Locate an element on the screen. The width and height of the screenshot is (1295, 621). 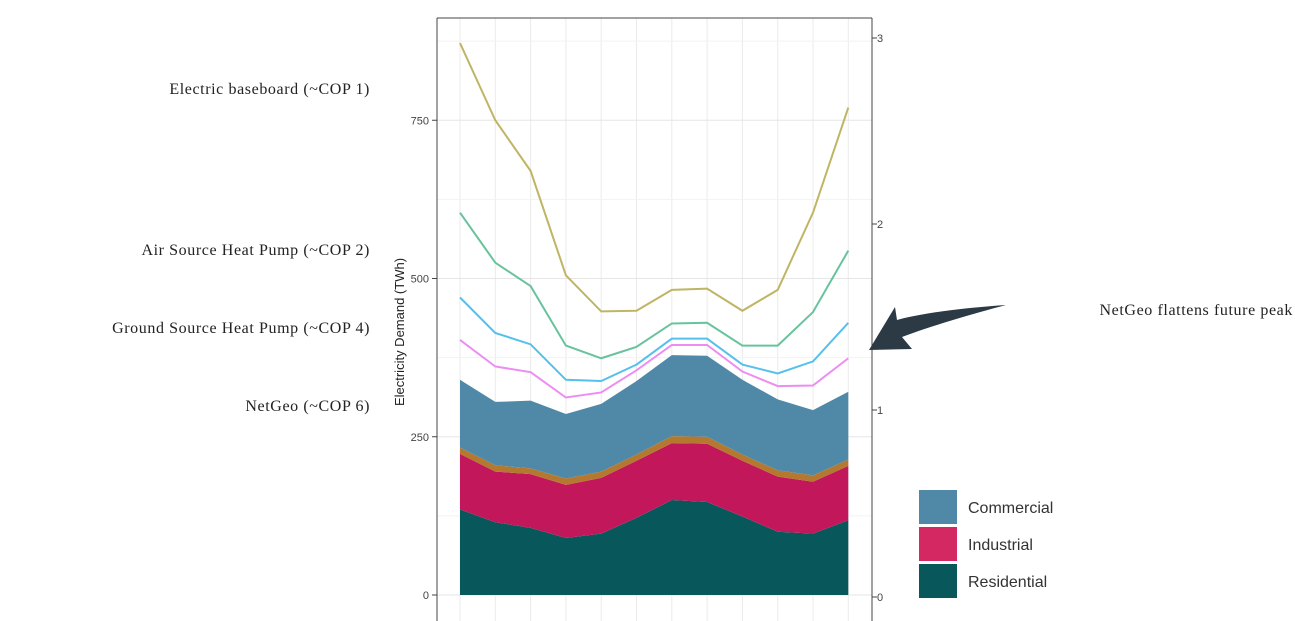
y-tick-label: 750 is located at coordinates (420, 121).